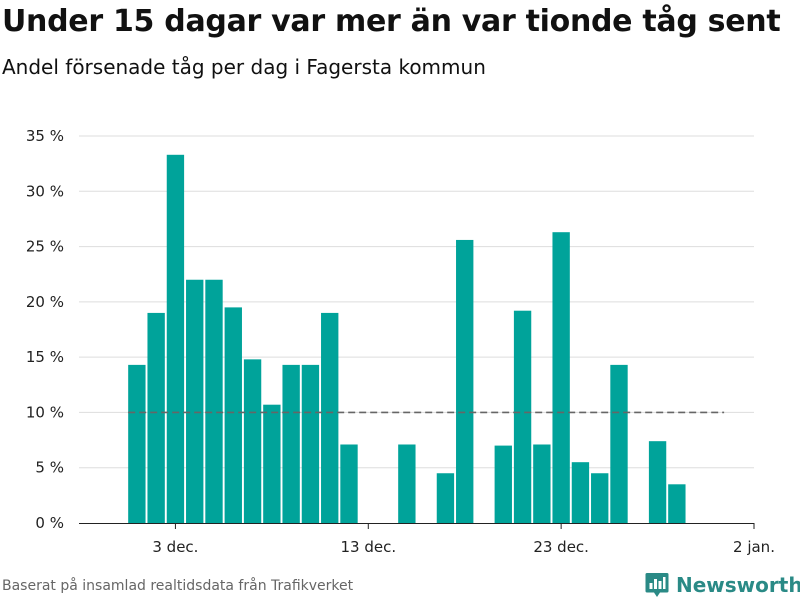 Image resolution: width=800 pixels, height=600 pixels. I want to click on y-tick-label: 20 %, so click(45, 302).